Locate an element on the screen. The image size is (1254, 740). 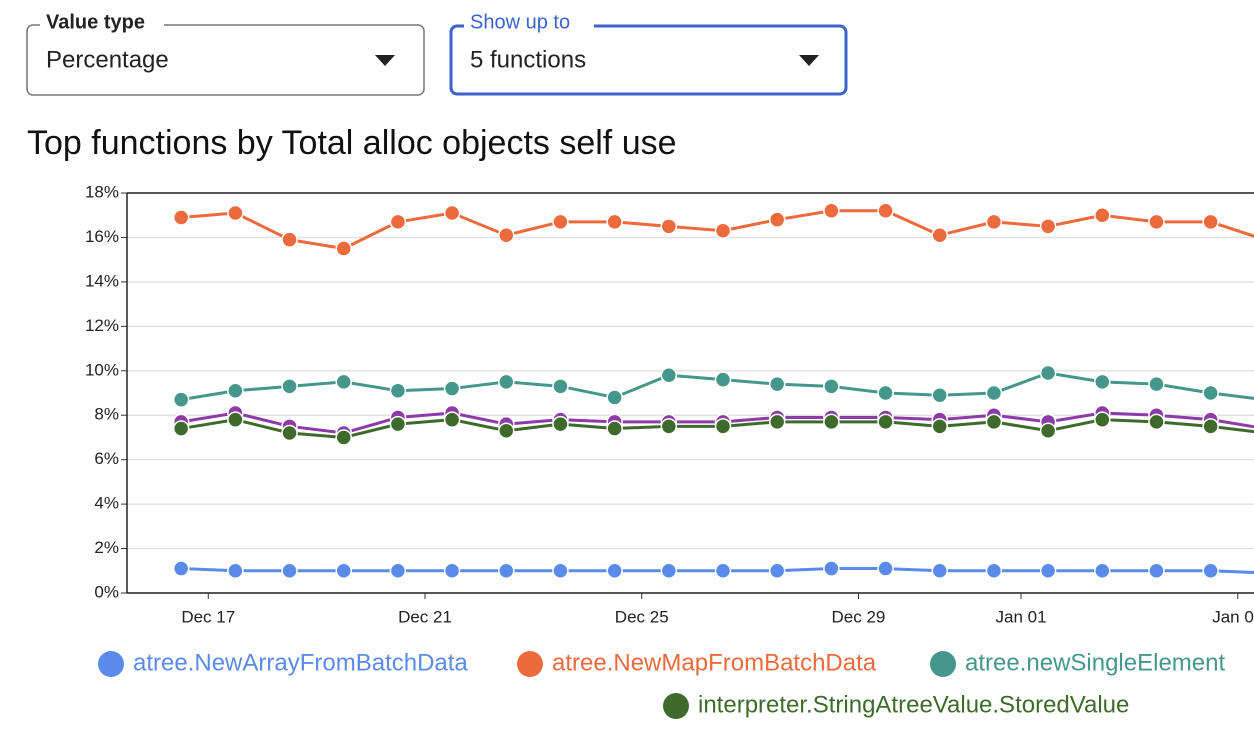
show-up-to-dropdown: Show up to 5 functions is located at coordinates (648, 53).